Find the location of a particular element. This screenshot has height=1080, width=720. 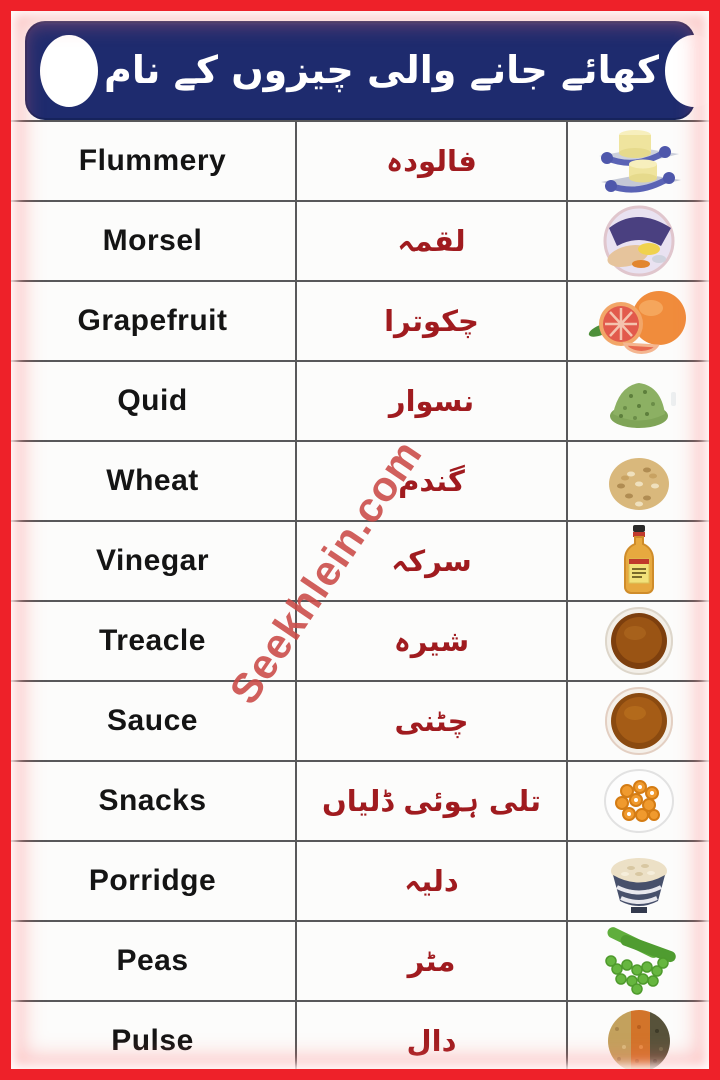

urdu-word: چٹنی is located at coordinates (431, 721).